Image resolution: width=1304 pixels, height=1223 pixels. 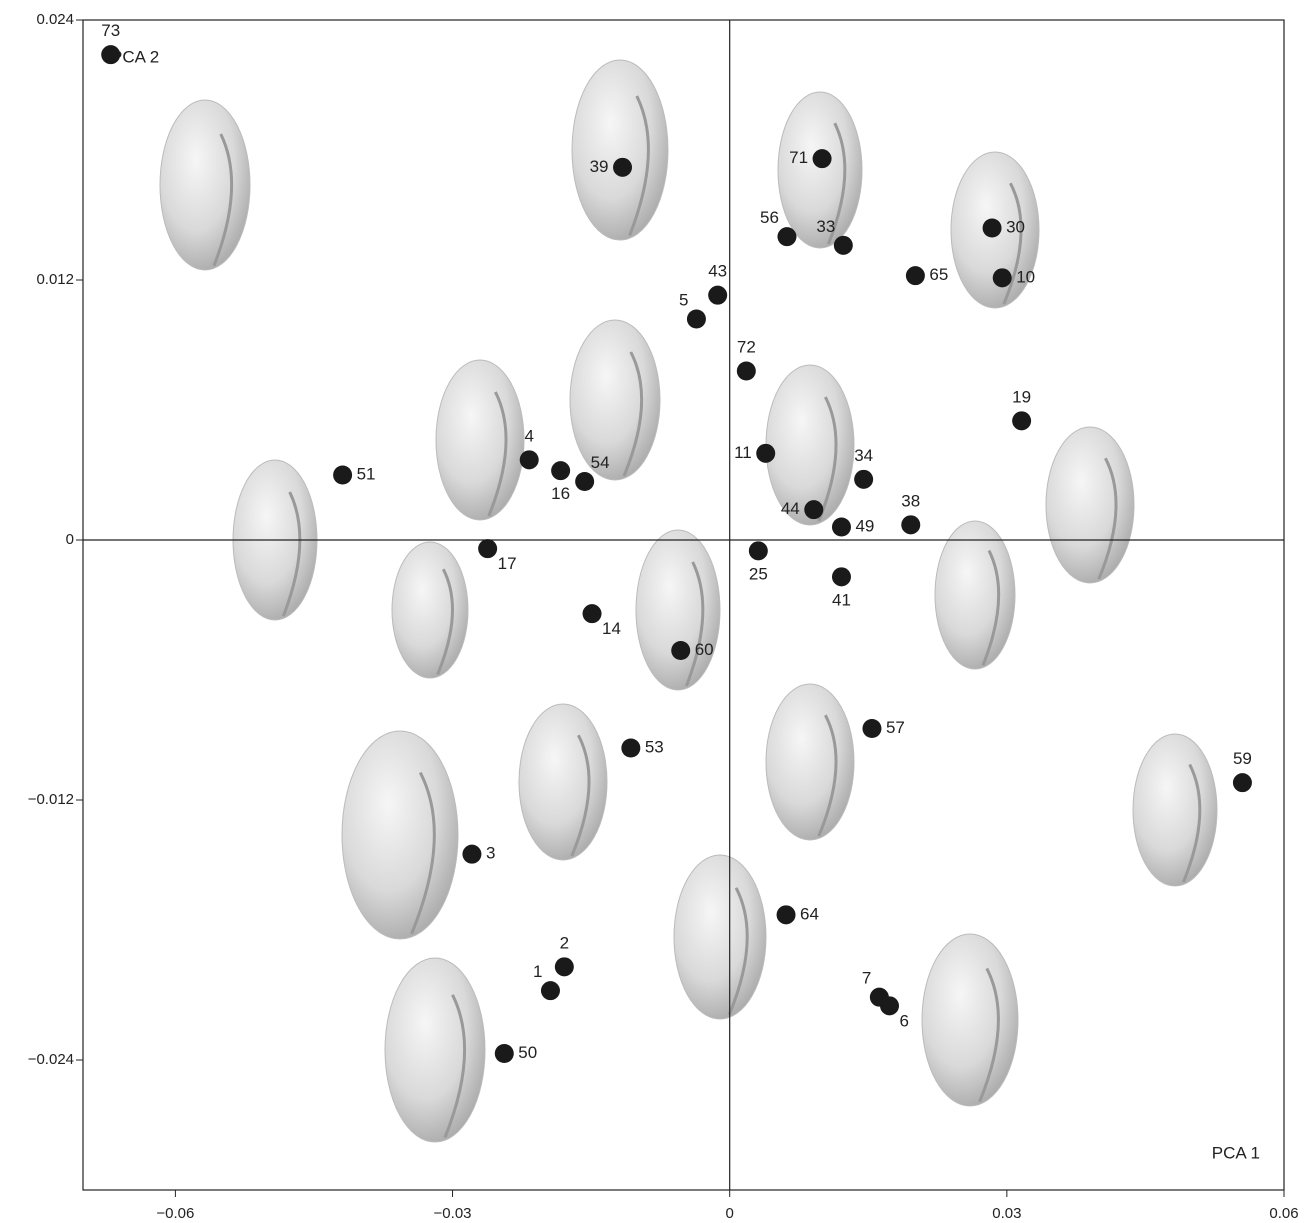 I want to click on point-label: 41, so click(x=841, y=599).